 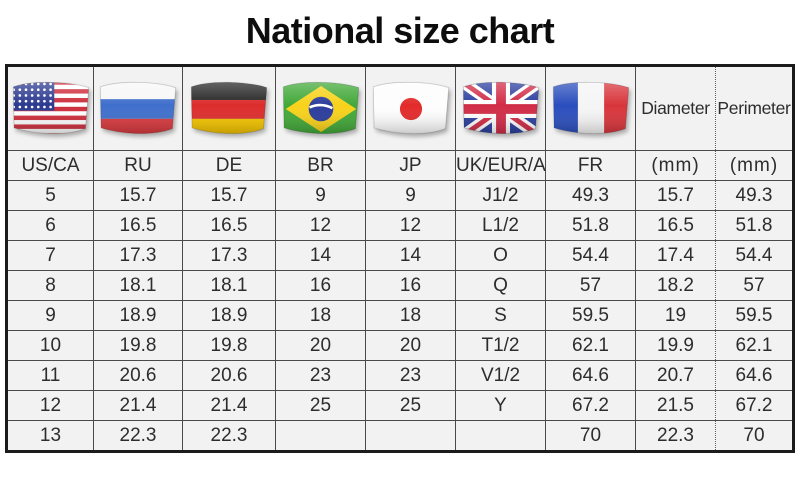 What do you see at coordinates (590, 285) in the screenshot?
I see `fr-value-cell: 57` at bounding box center [590, 285].